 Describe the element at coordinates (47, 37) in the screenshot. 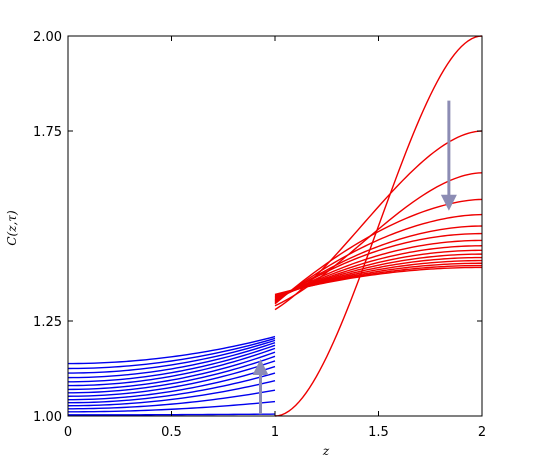

I see `y-tick-label: 2.00` at that location.